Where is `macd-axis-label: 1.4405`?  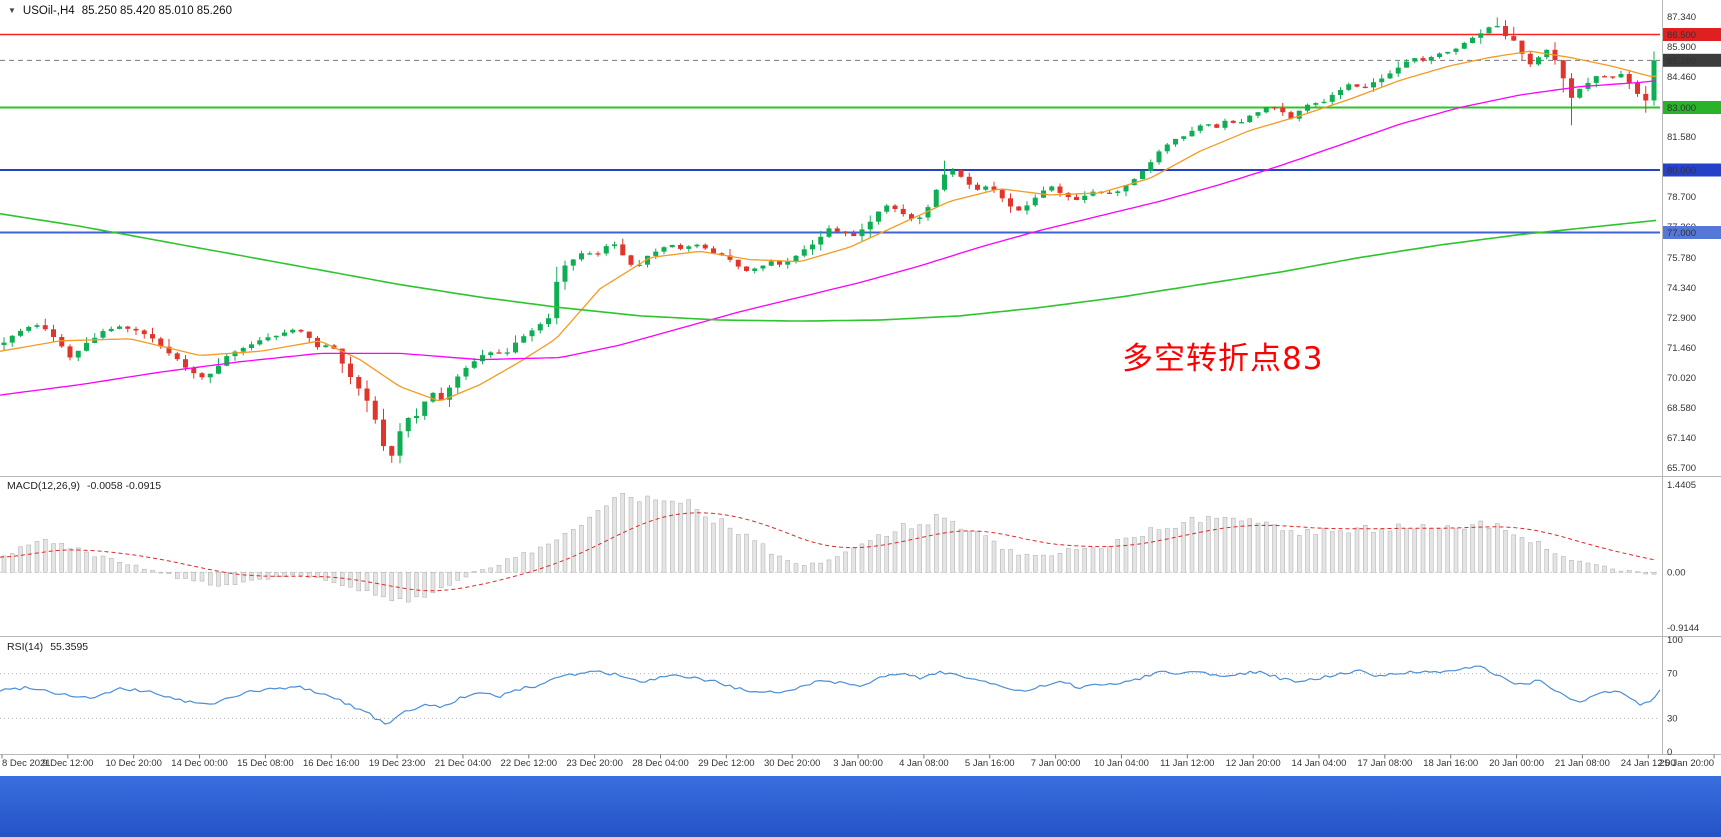 macd-axis-label: 1.4405 is located at coordinates (1681, 485).